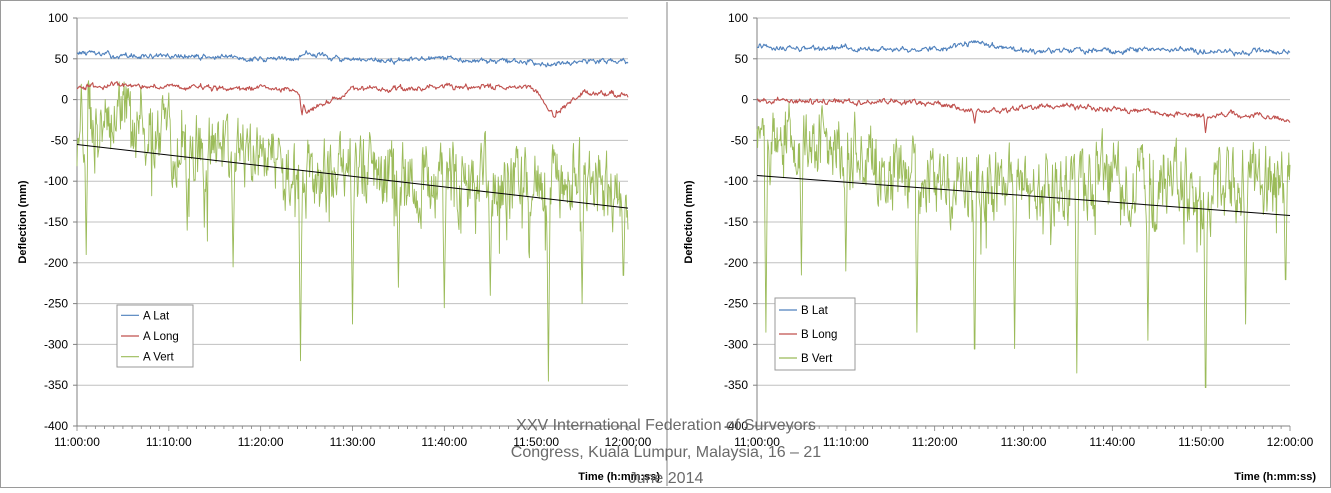 This screenshot has height=493, width=1331. I want to click on footer-line-3: June 2014, so click(666, 478).